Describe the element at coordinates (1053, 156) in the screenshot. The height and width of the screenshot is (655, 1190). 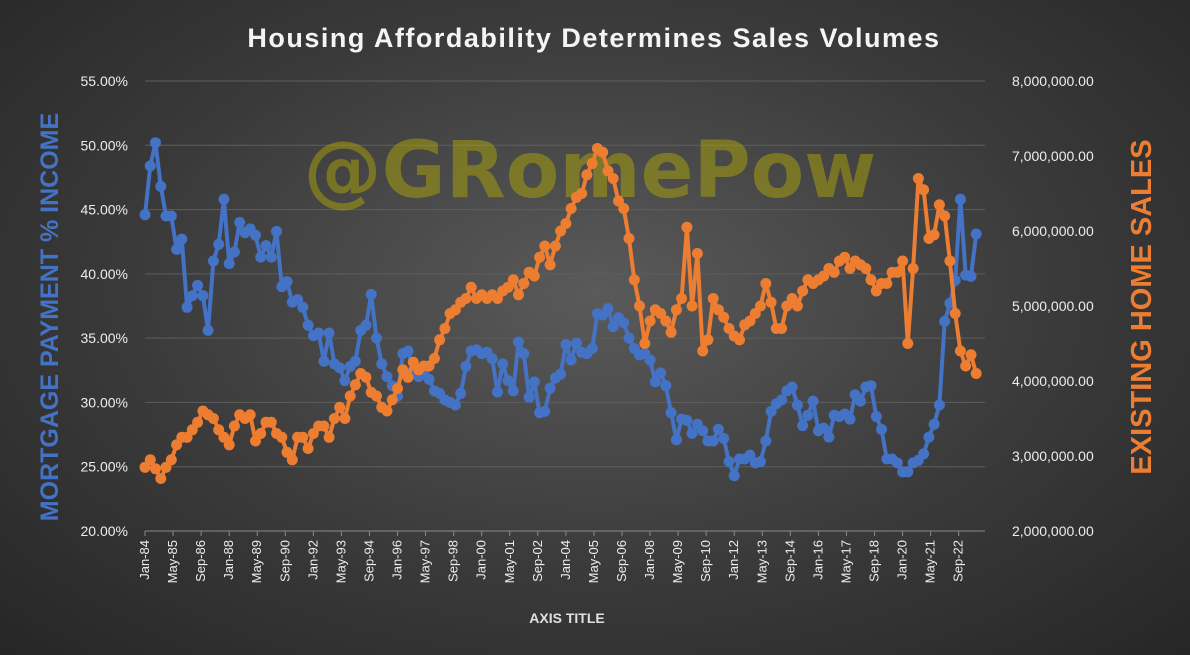
I see `y-right-tick-label: 7,000,000.00` at that location.